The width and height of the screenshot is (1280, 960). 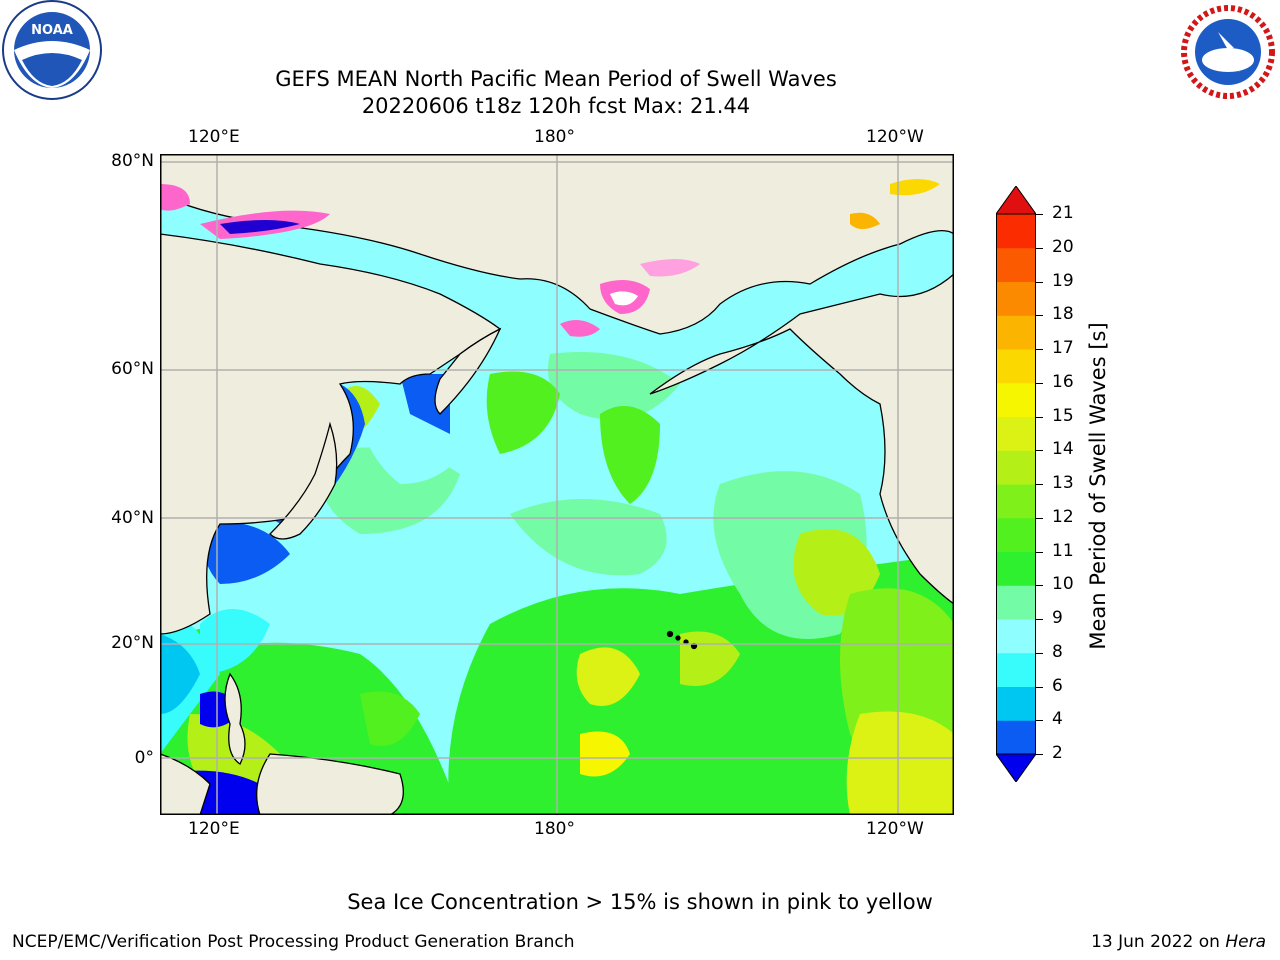 What do you see at coordinates (1098, 486) in the screenshot?
I see `colorbar-label: Mean Period of Swell Waves [s]` at bounding box center [1098, 486].